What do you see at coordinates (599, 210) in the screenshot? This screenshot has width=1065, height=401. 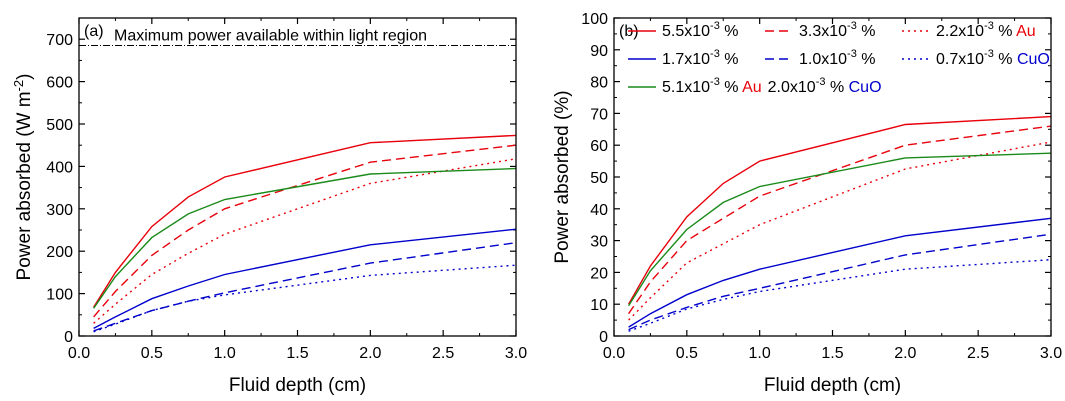 I see `y-tick-label: 40` at bounding box center [599, 210].